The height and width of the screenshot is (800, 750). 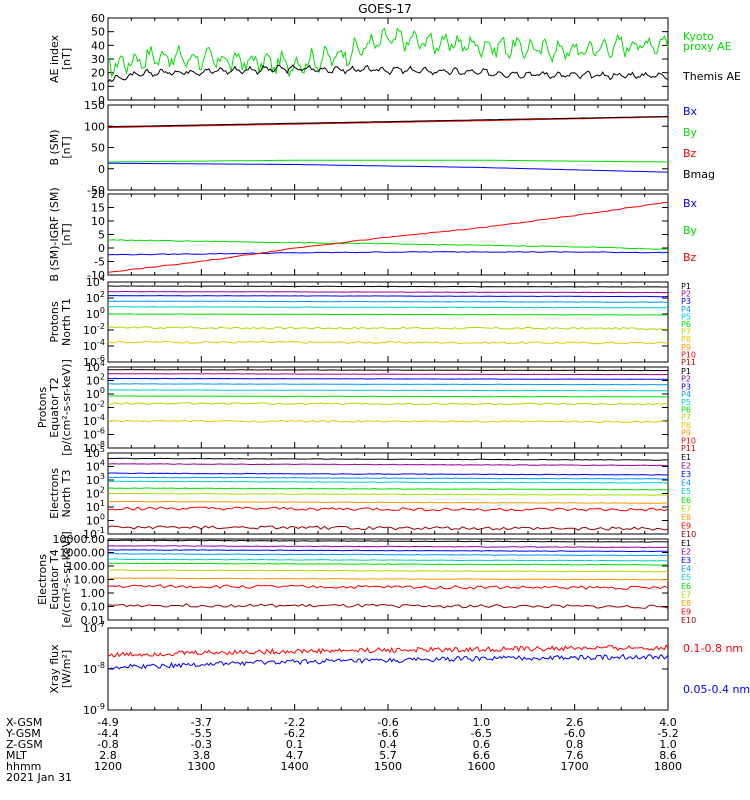 I want to click on y-tick-label: 30, so click(x=98, y=59).